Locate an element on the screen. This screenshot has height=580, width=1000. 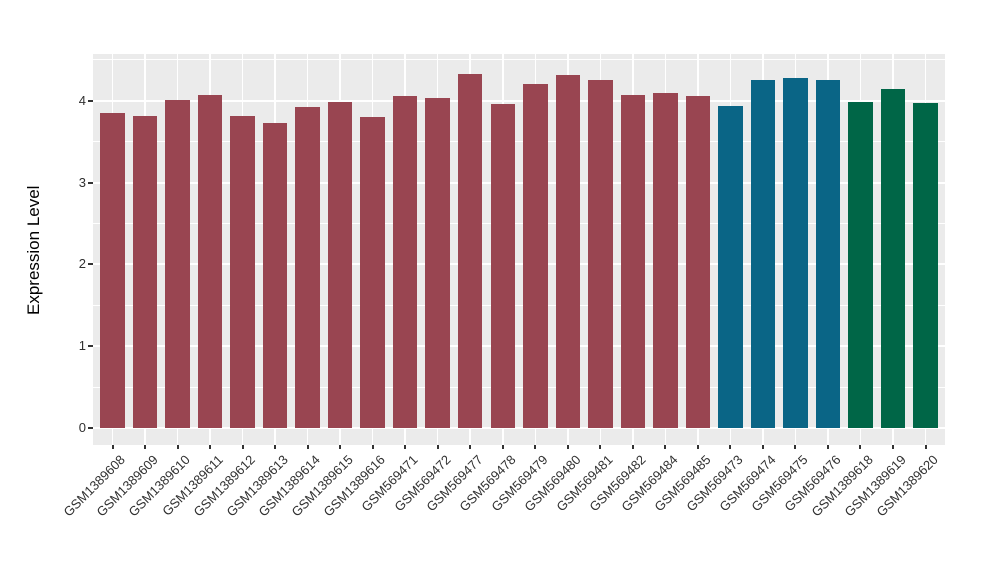
y-tick-label: 4 is located at coordinates (82, 100).